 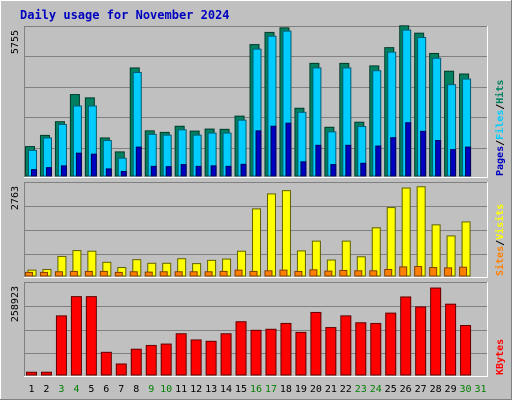 I want to click on x-tick-label-day-21: 21, so click(x=331, y=389).